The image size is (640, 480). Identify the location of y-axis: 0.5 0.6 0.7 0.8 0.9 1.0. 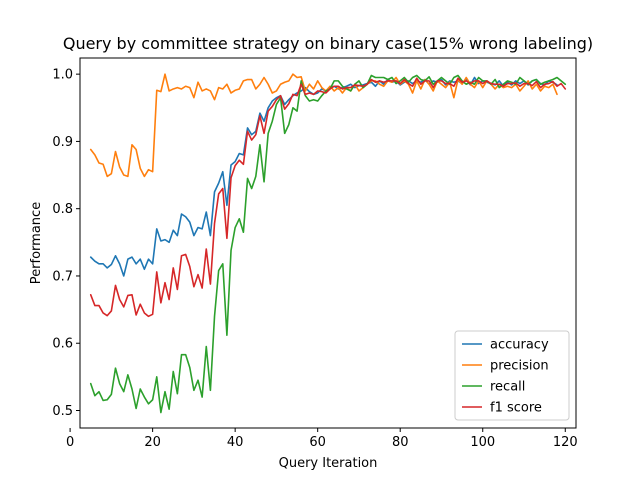
(66, 243).